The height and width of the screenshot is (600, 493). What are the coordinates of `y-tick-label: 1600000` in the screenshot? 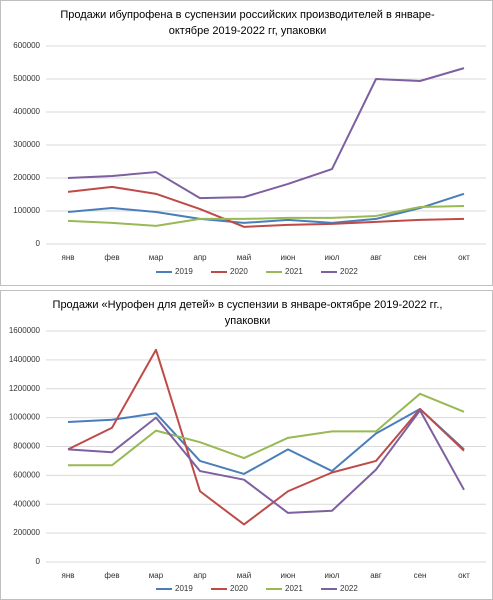 It's located at (25, 330).